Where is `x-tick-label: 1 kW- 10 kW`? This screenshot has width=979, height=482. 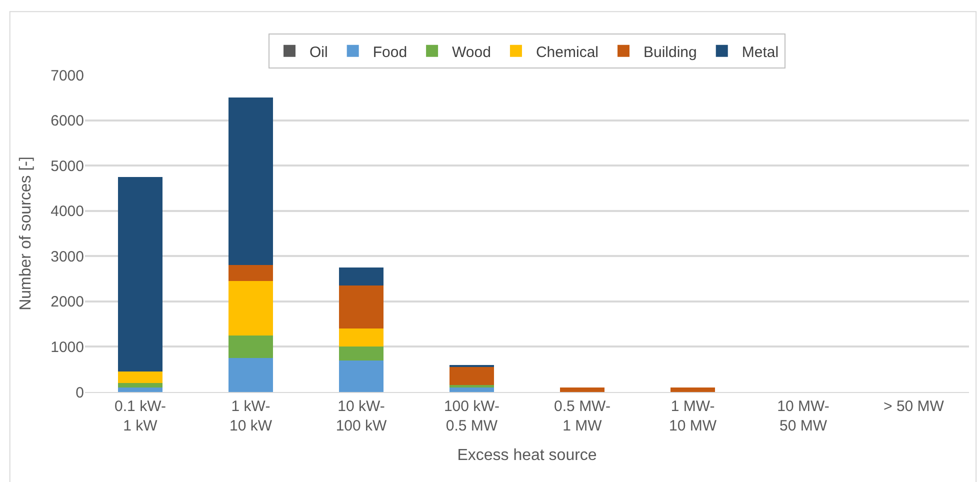 x-tick-label: 1 kW- 10 kW is located at coordinates (251, 416).